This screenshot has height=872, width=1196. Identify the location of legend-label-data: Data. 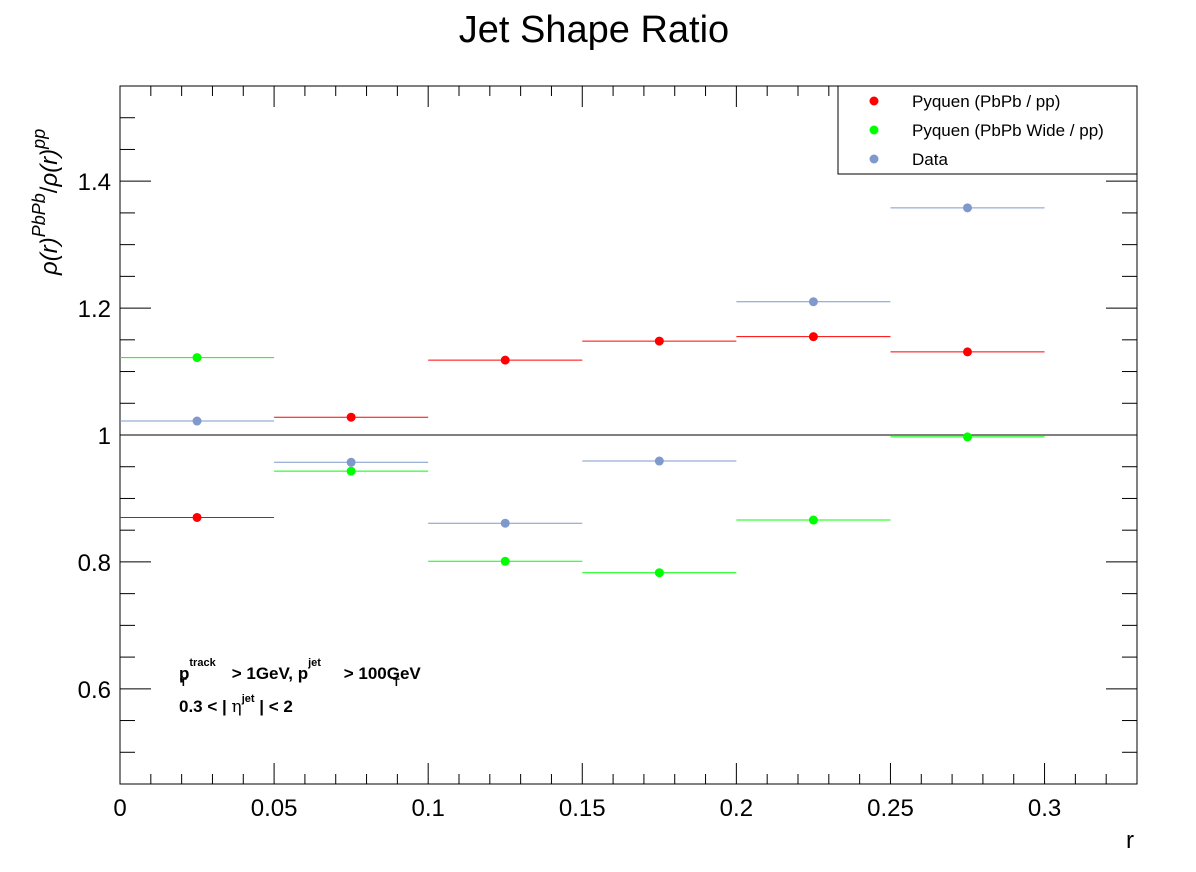
(930, 159).